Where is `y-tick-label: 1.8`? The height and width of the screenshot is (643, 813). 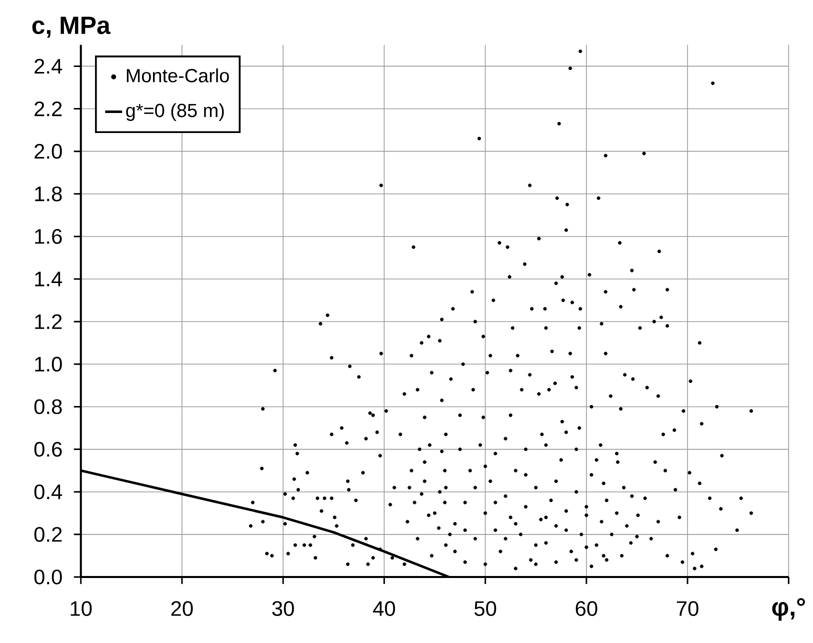 y-tick-label: 1.8 is located at coordinates (48, 194).